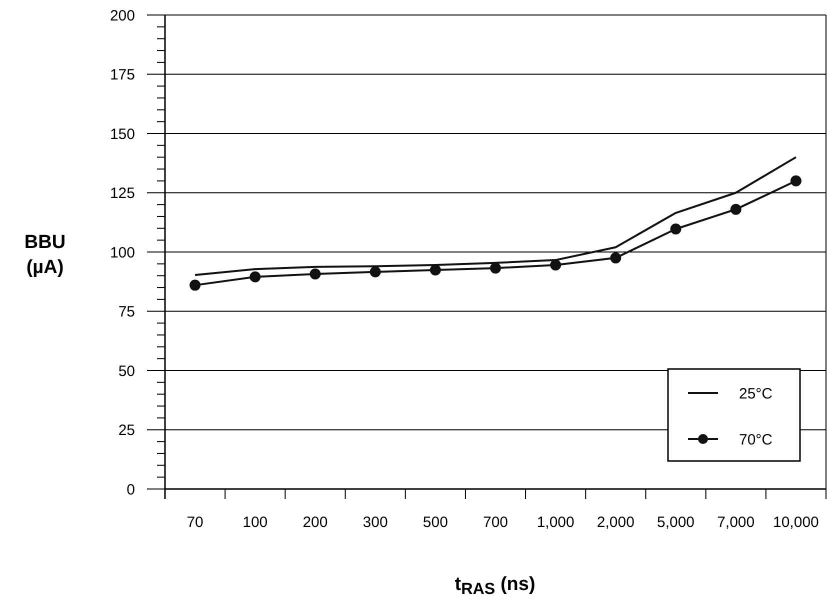 This screenshot has height=600, width=827. Describe the element at coordinates (796, 522) in the screenshot. I see `x-tick-label: 10,000` at that location.